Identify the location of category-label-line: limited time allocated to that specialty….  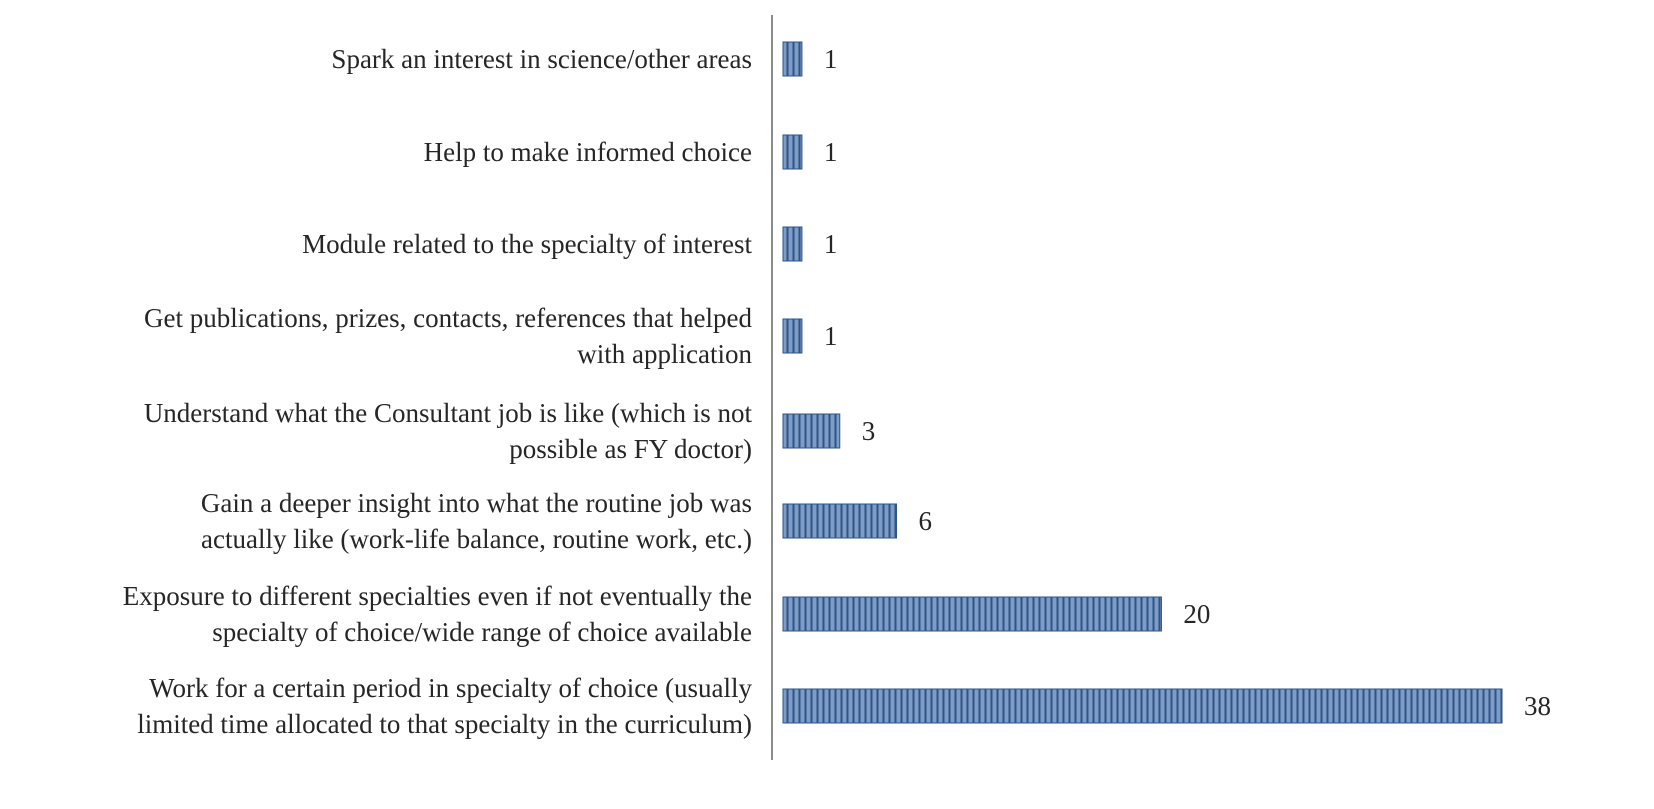
(444, 724).